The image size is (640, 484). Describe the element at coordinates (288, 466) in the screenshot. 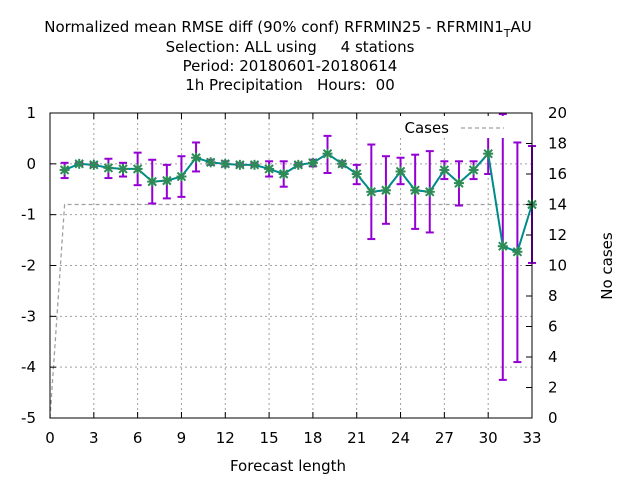

I see `x-axis-label: Forecast length` at that location.